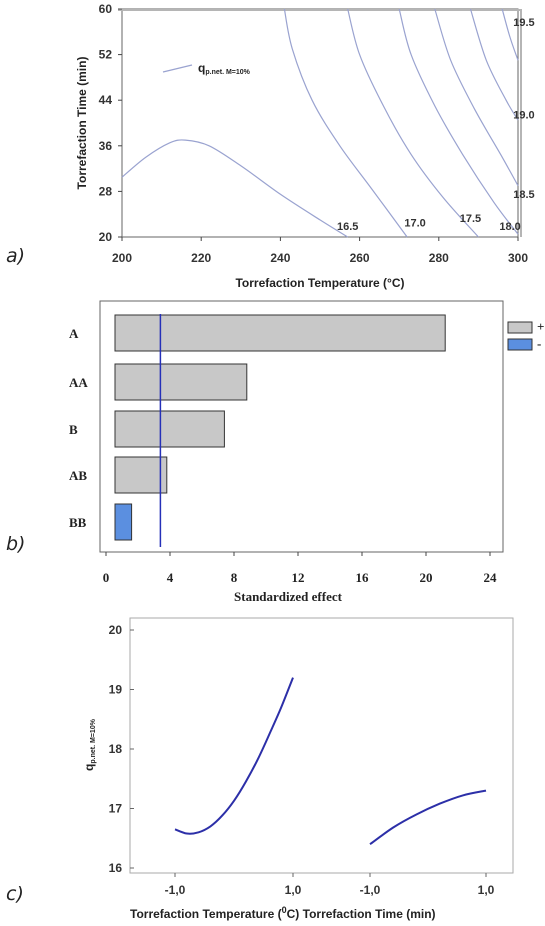 This screenshot has height=926, width=545. Describe the element at coordinates (78, 522) in the screenshot. I see `category-label: BB` at that location.